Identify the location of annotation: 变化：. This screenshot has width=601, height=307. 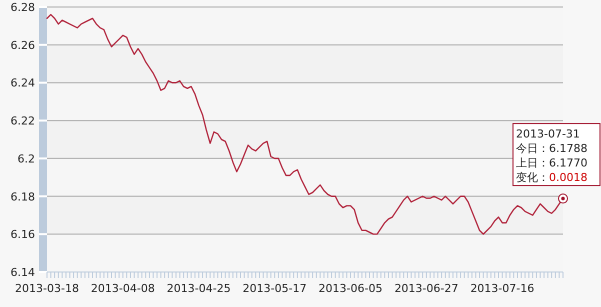
(532, 177).